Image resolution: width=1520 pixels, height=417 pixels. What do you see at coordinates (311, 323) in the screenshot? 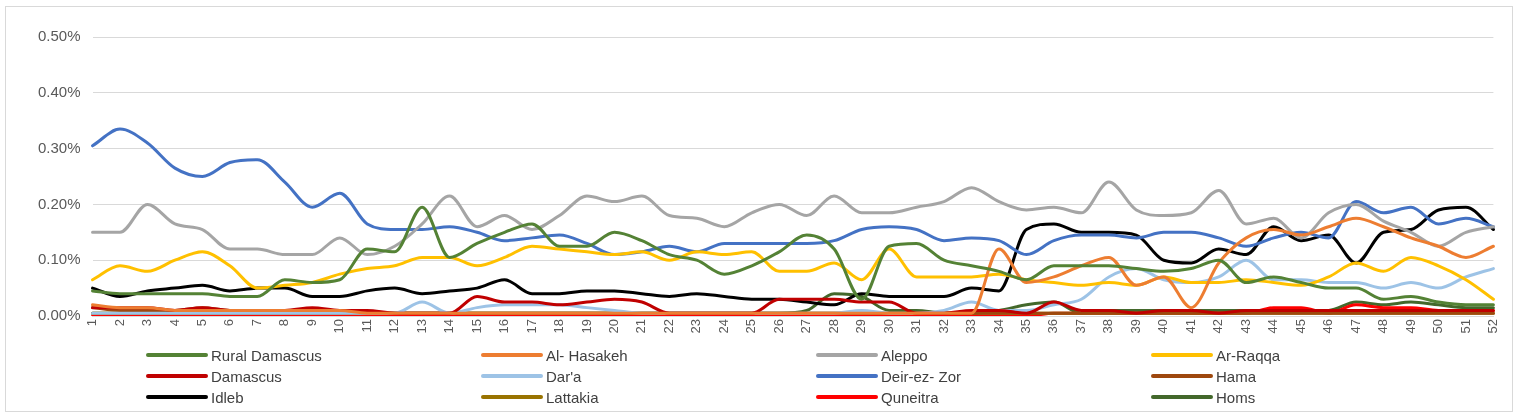
I see `x-tick-label: 9` at bounding box center [311, 323].